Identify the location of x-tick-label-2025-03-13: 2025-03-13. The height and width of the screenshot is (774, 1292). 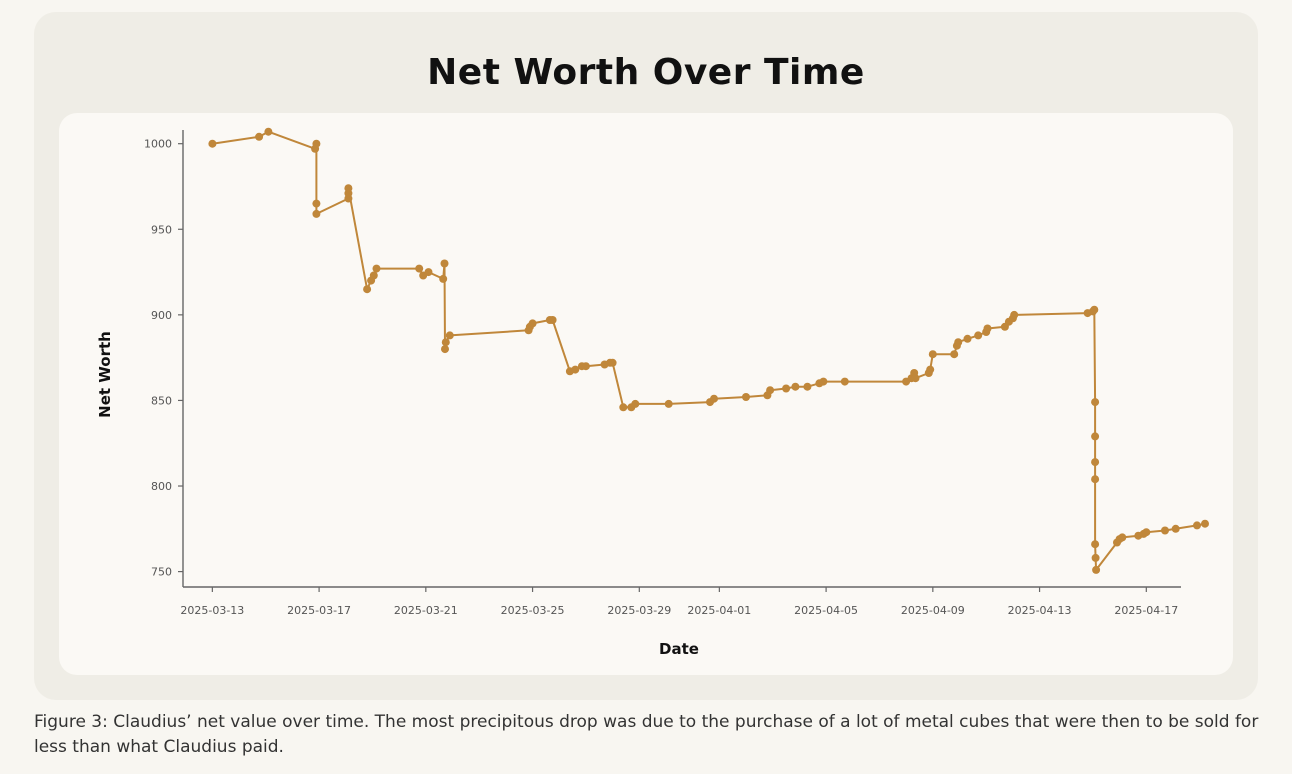
(212, 610).